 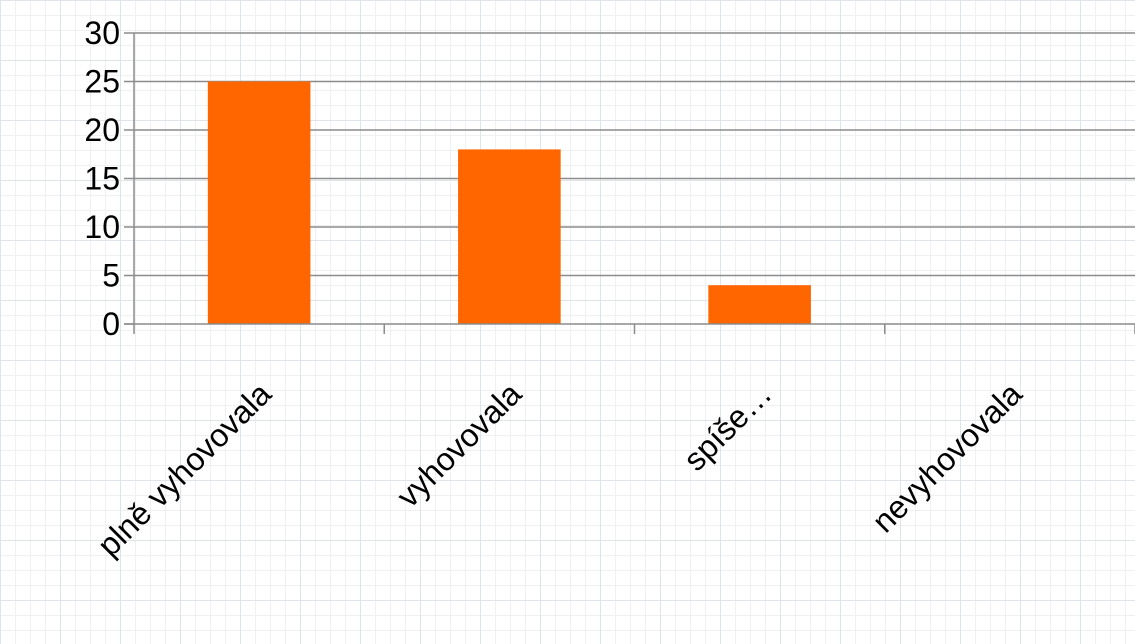 I want to click on y-tick-label-10: 10, so click(x=102, y=227).